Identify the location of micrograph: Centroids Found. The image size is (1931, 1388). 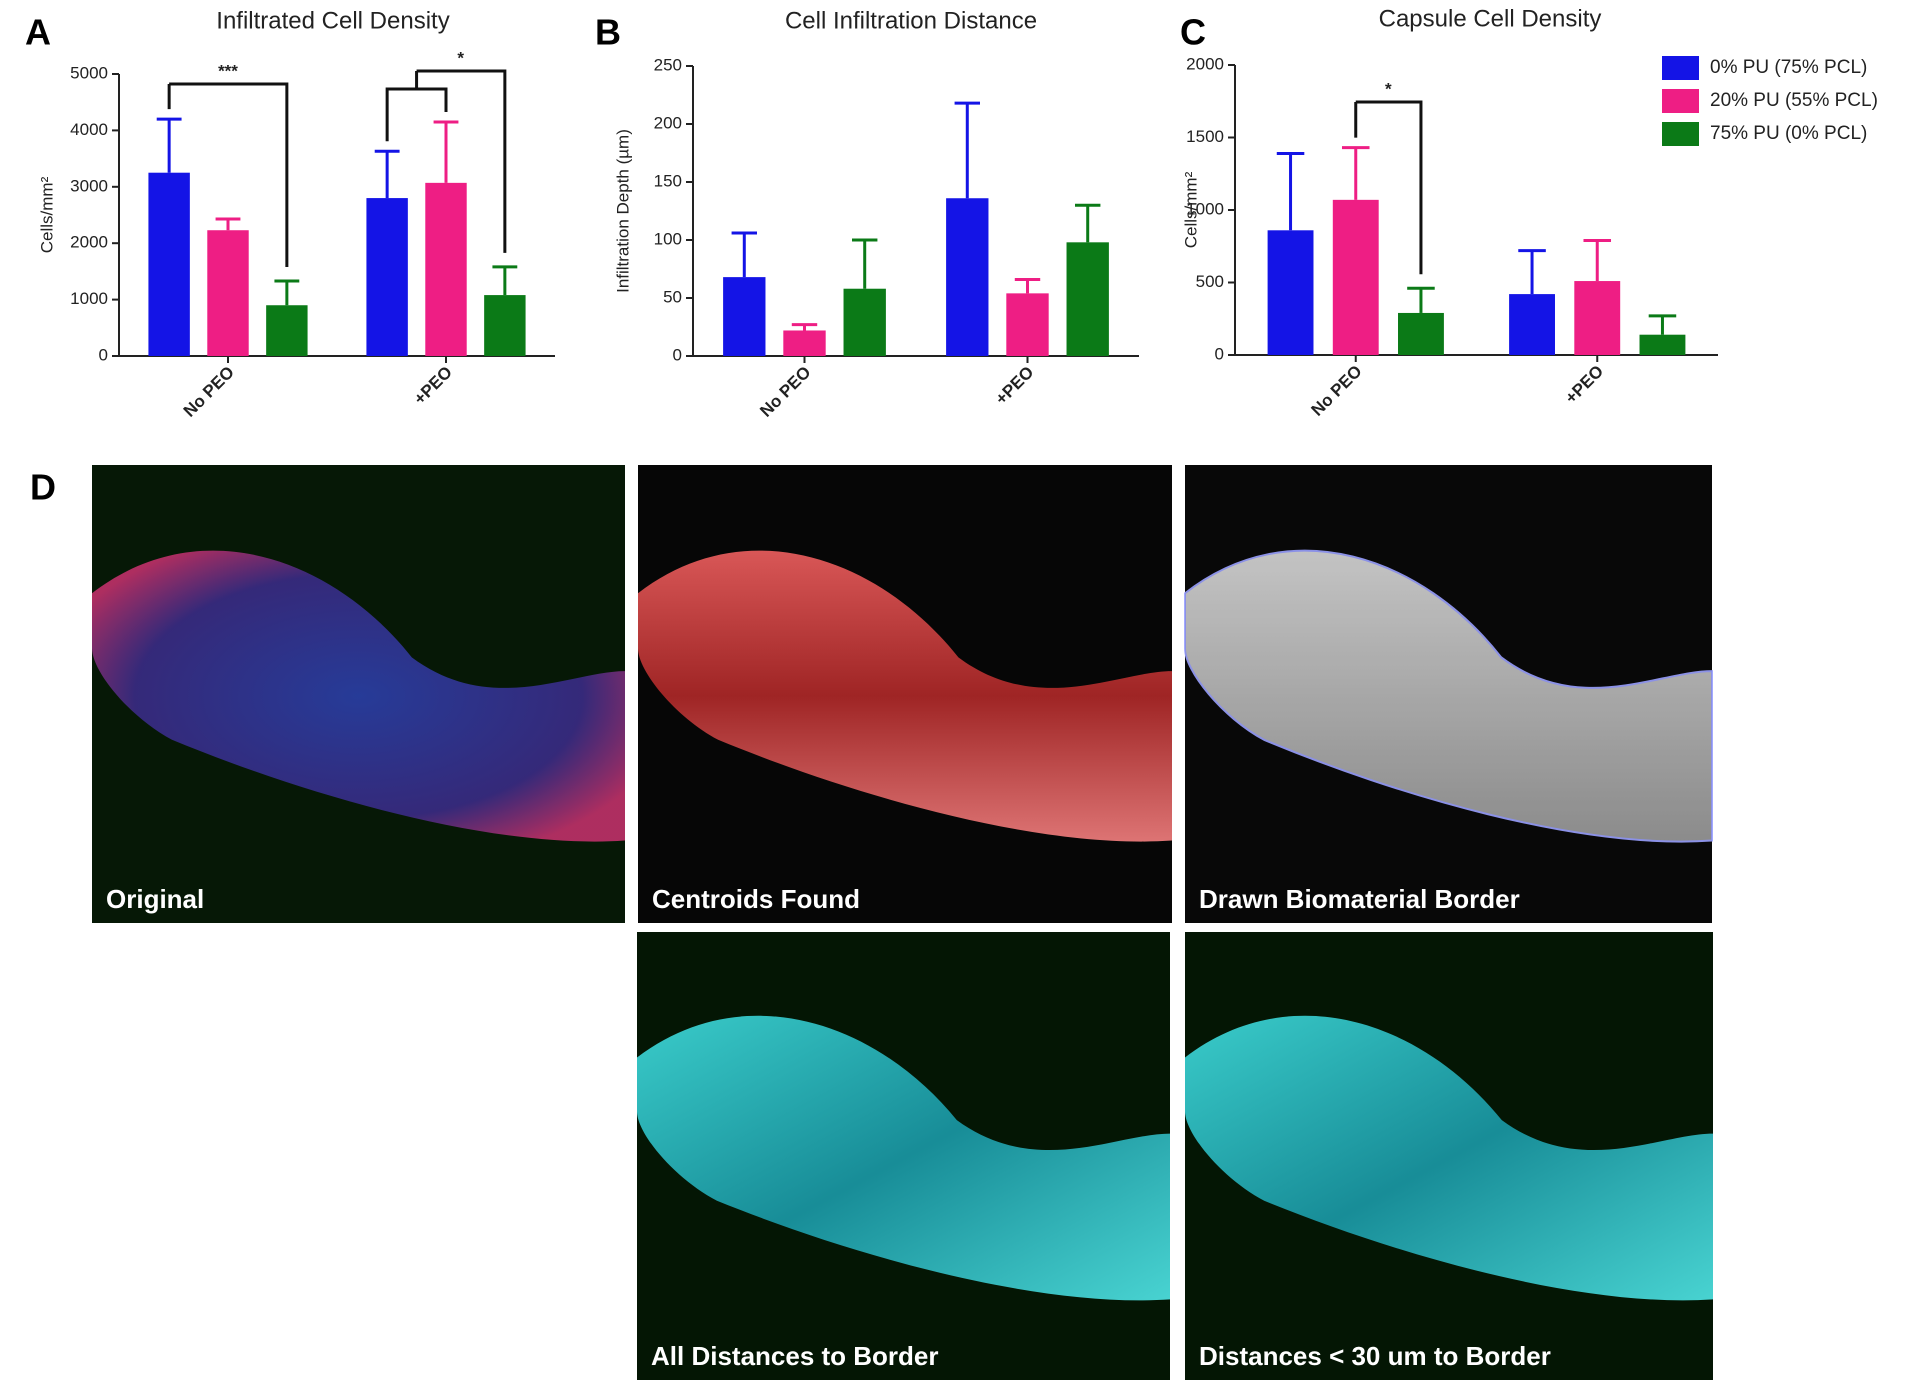
(905, 694).